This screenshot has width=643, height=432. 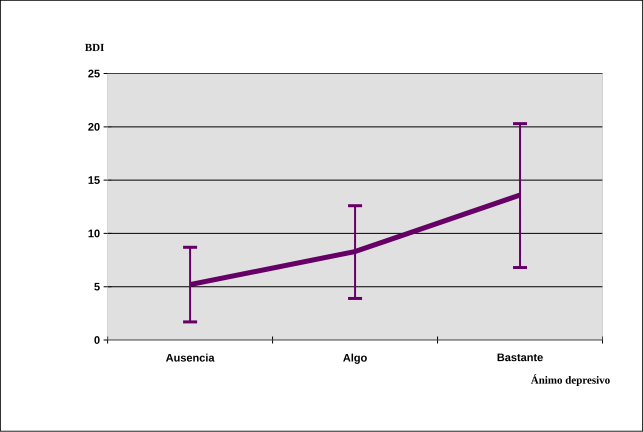 What do you see at coordinates (355, 359) in the screenshot?
I see `x-tick-label: Algo` at bounding box center [355, 359].